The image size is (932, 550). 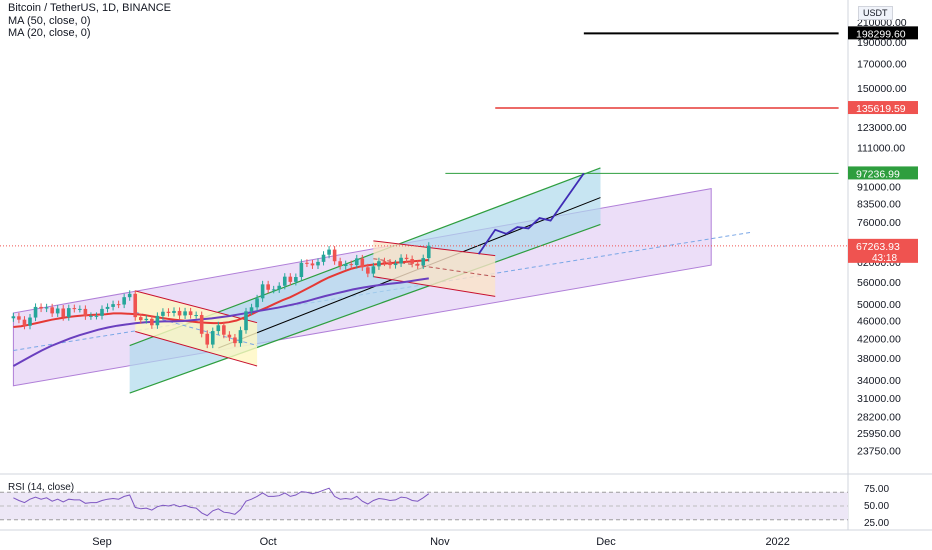 What do you see at coordinates (90, 8) in the screenshot?
I see `symbol-title: Bitcoin / TetherUS, 1D, BINANCE` at bounding box center [90, 8].